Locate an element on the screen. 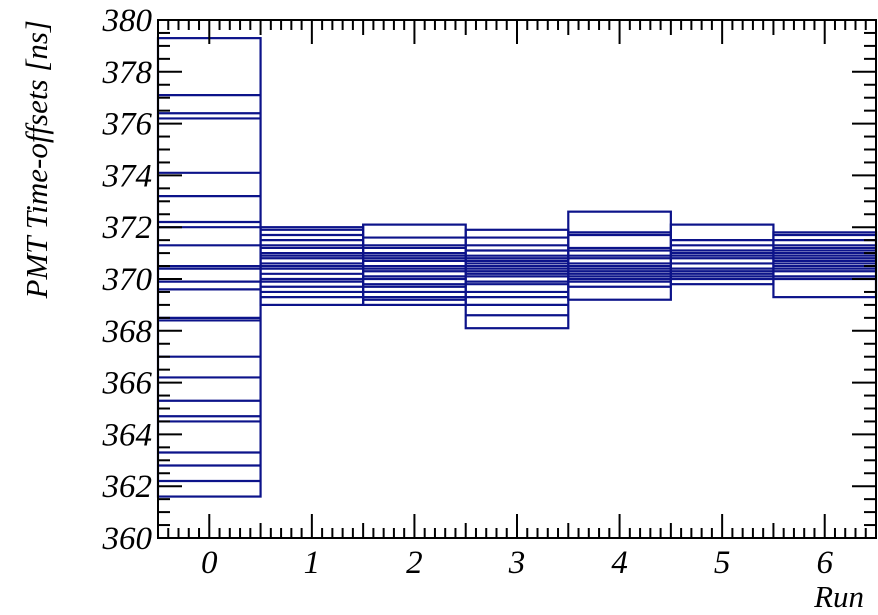 The height and width of the screenshot is (615, 878). y-axis-title: PMT Time-offsets [ns] is located at coordinates (36, 159).